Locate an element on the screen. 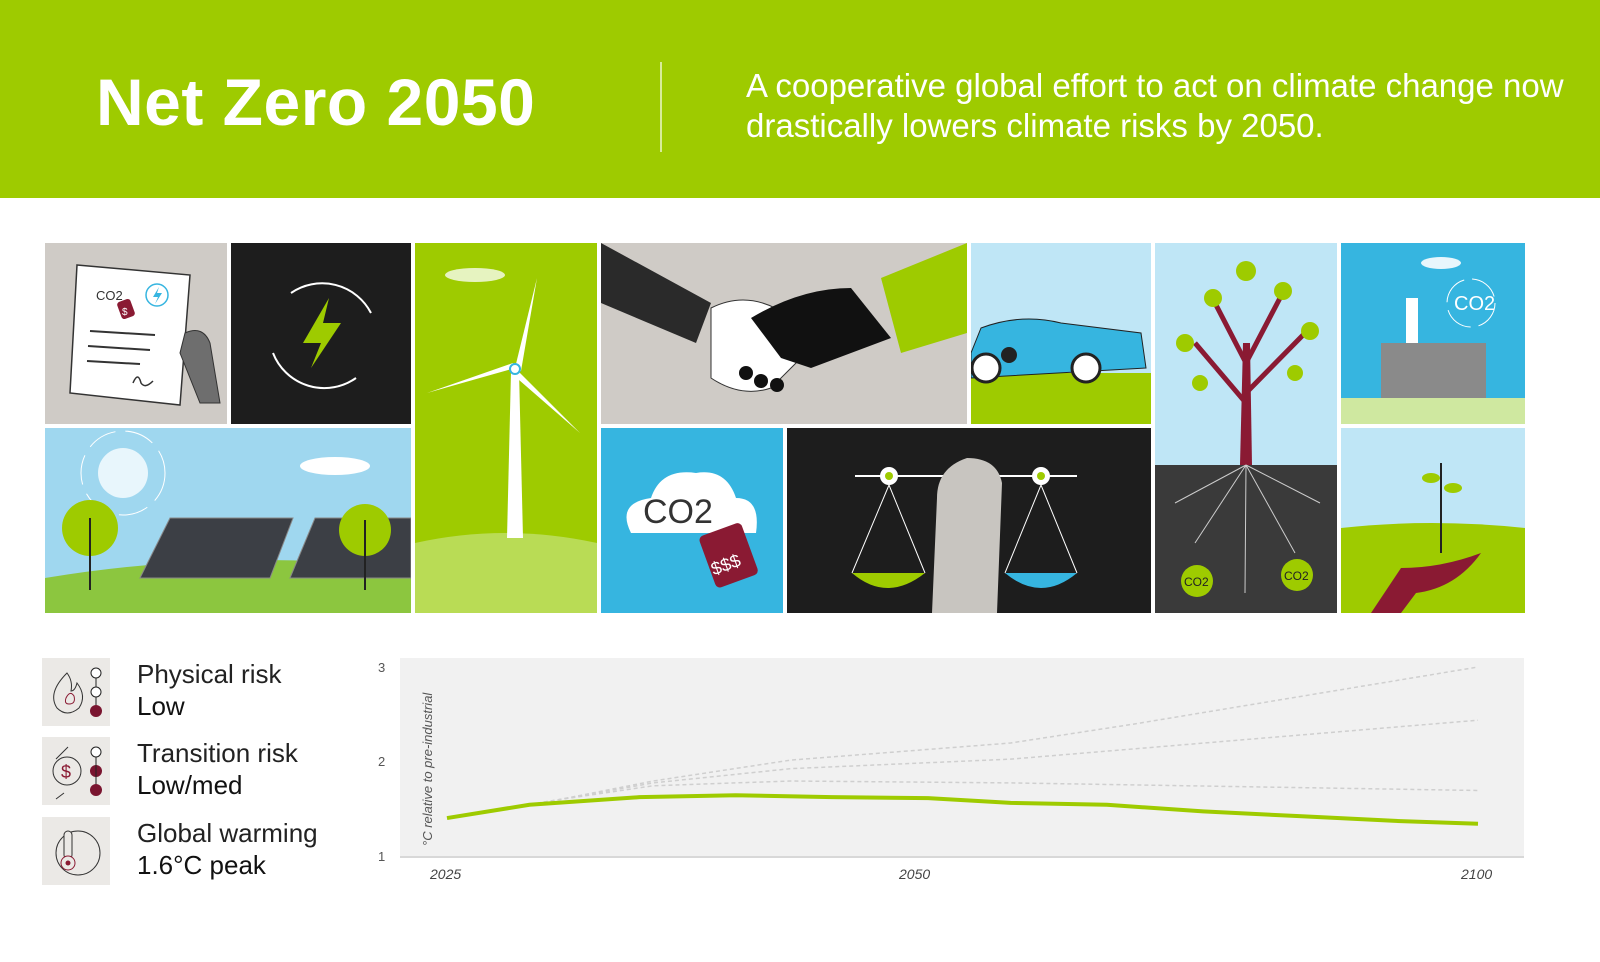  x-tick-label: 2050 is located at coordinates (914, 874).